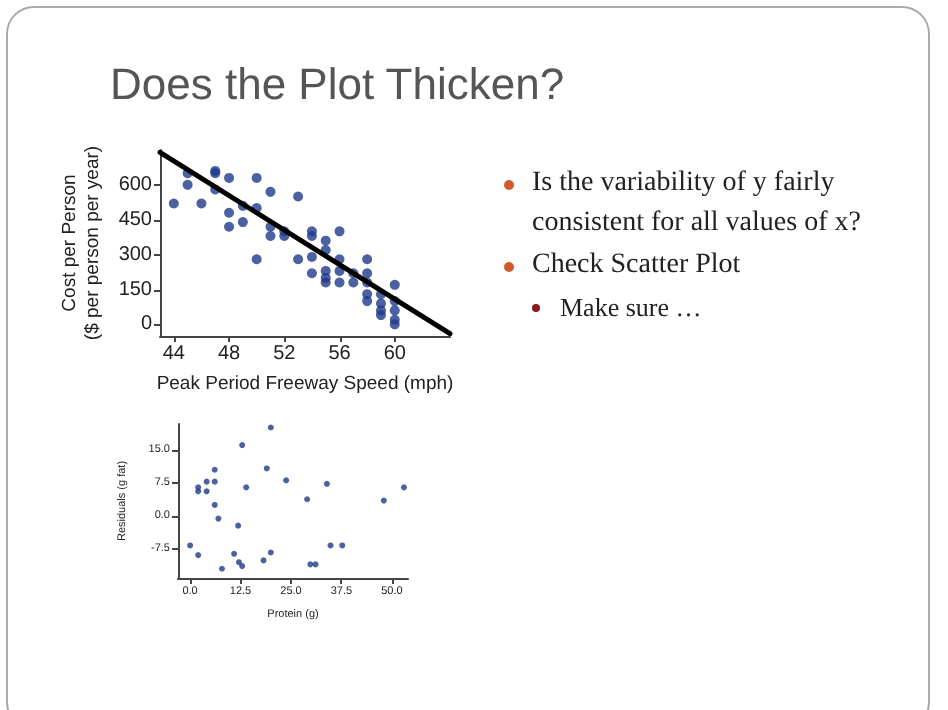 The height and width of the screenshot is (710, 948). Describe the element at coordinates (135, 184) in the screenshot. I see `y-tick-label: 600` at that location.